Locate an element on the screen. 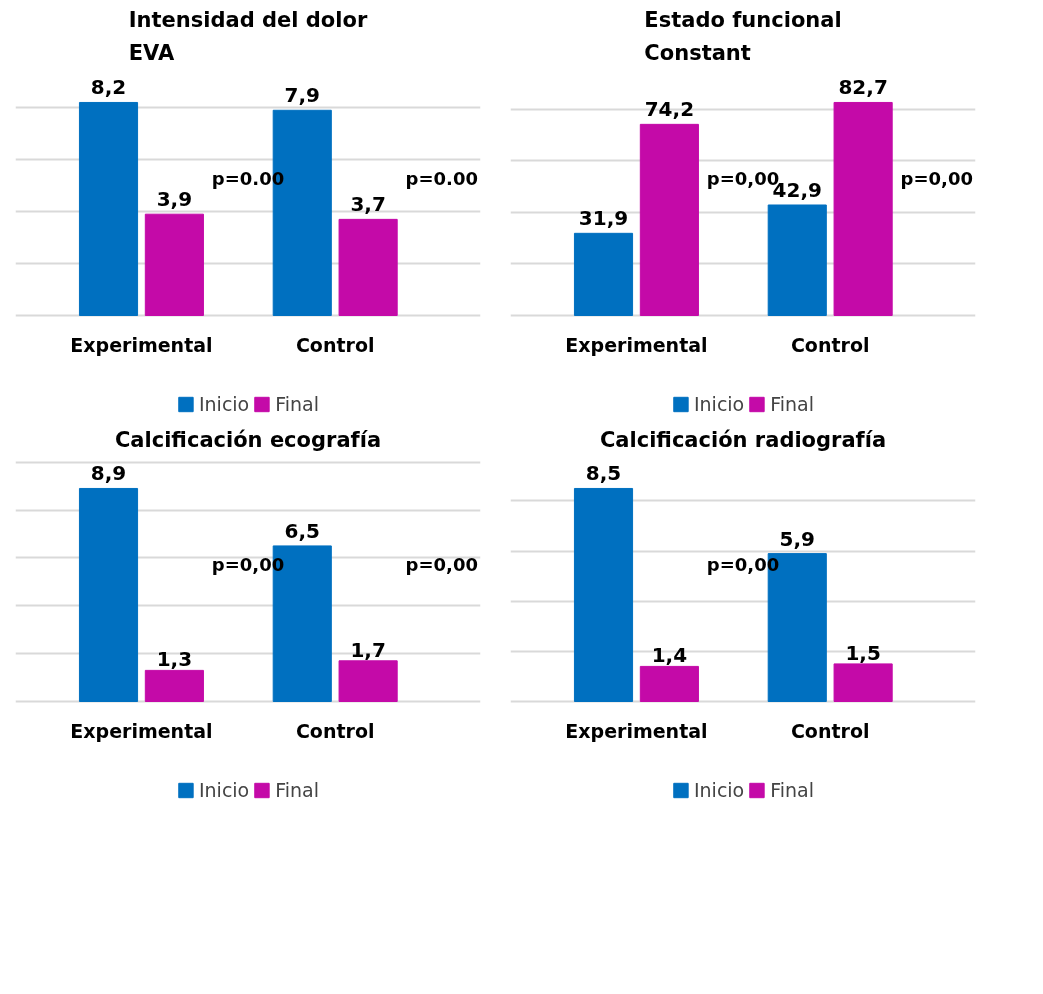 The height and width of the screenshot is (994, 1043). data-label: 1,4 is located at coordinates (669, 655).